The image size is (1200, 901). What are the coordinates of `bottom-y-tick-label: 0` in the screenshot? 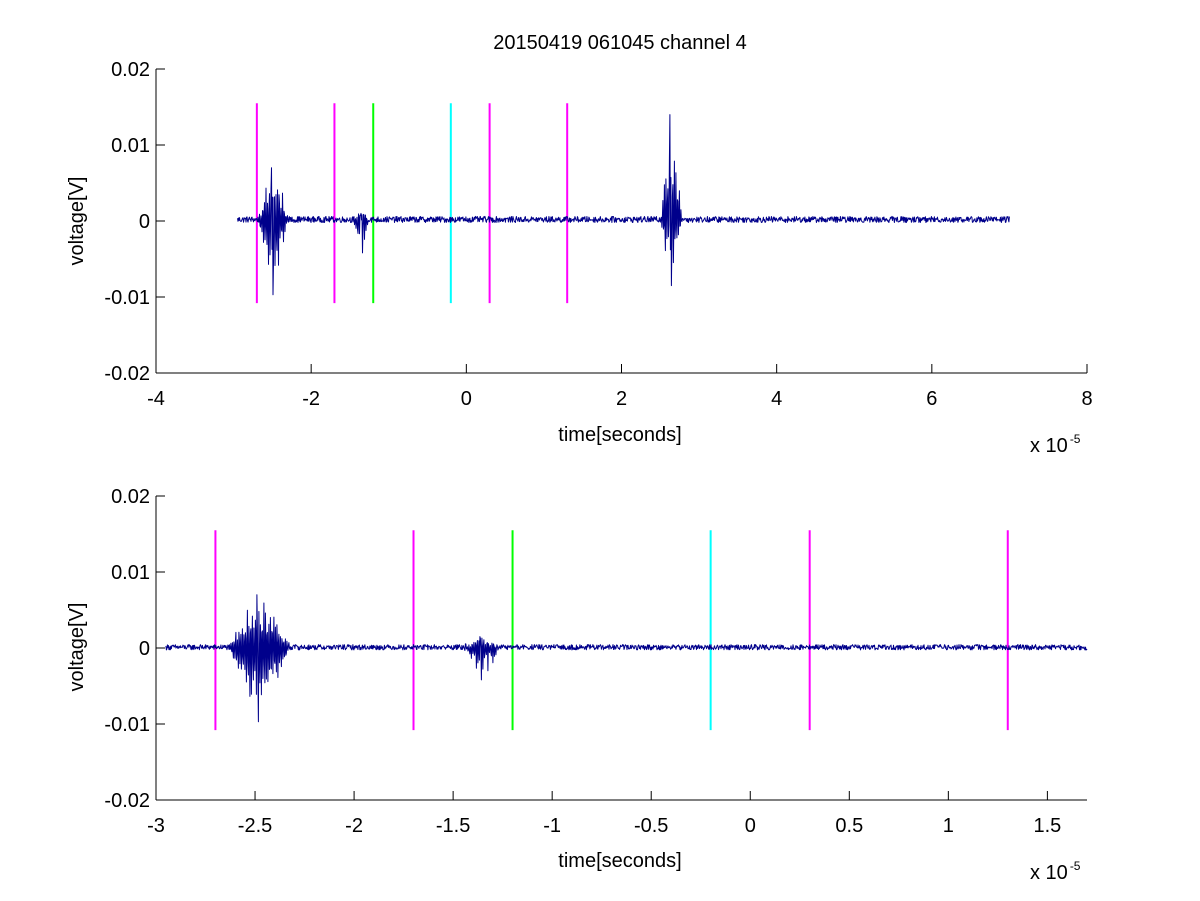 It's located at (144, 649).